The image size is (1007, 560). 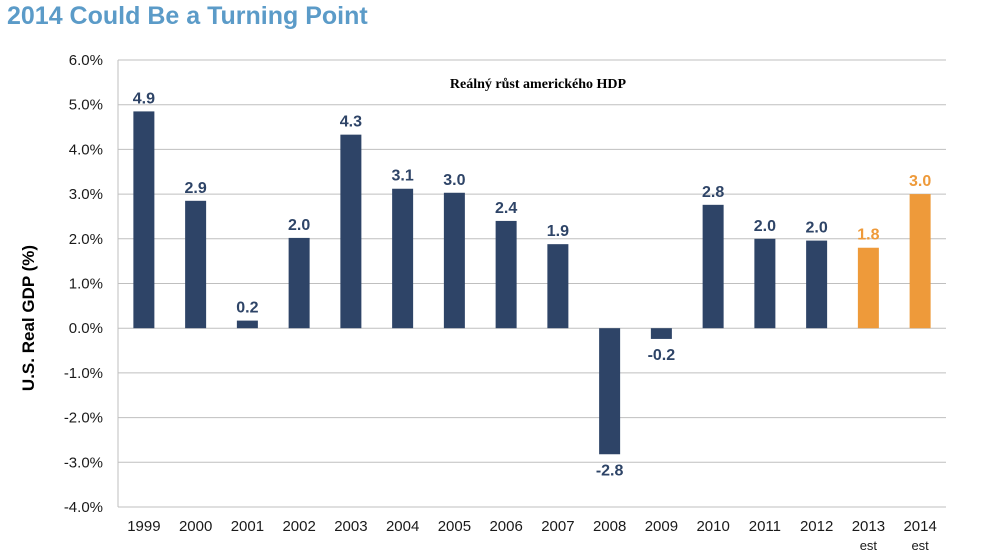 I want to click on x-category-2001: 2001, so click(x=247, y=526).